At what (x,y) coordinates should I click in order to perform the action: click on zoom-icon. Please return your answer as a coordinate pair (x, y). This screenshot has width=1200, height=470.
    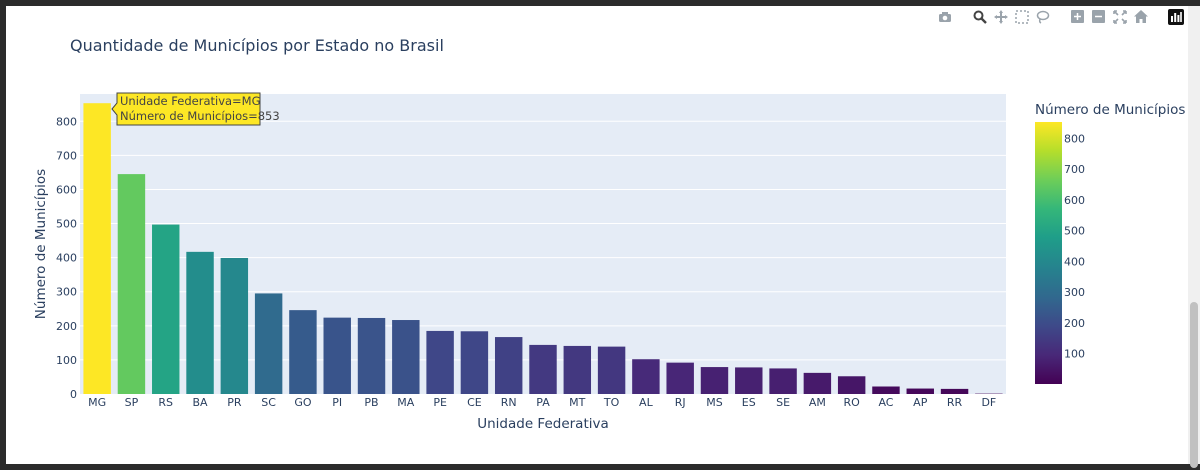
    Looking at the image, I should click on (979, 16).